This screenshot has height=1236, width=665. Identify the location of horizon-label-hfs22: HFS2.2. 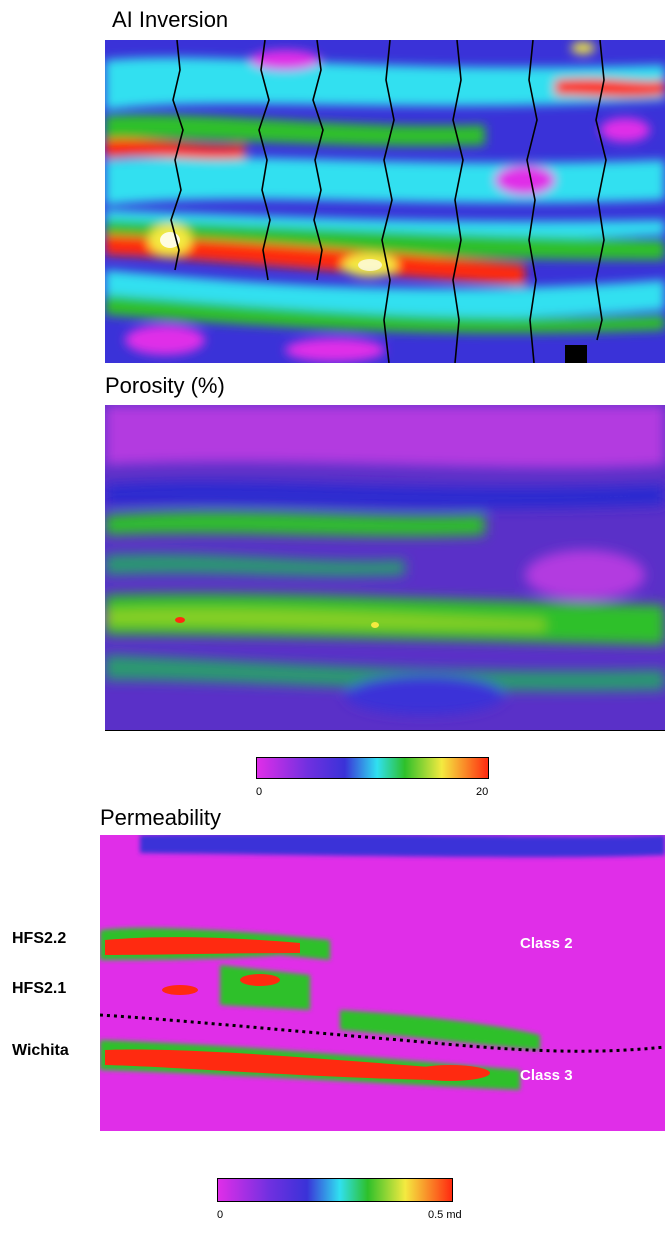
(39, 938).